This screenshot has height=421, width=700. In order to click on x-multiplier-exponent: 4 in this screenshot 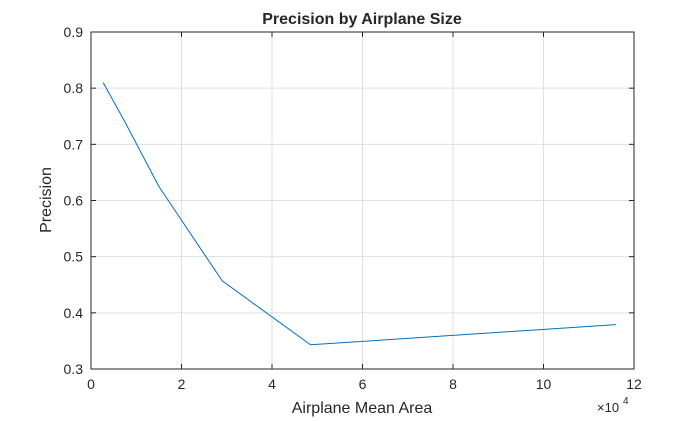, I will do `click(626, 401)`.